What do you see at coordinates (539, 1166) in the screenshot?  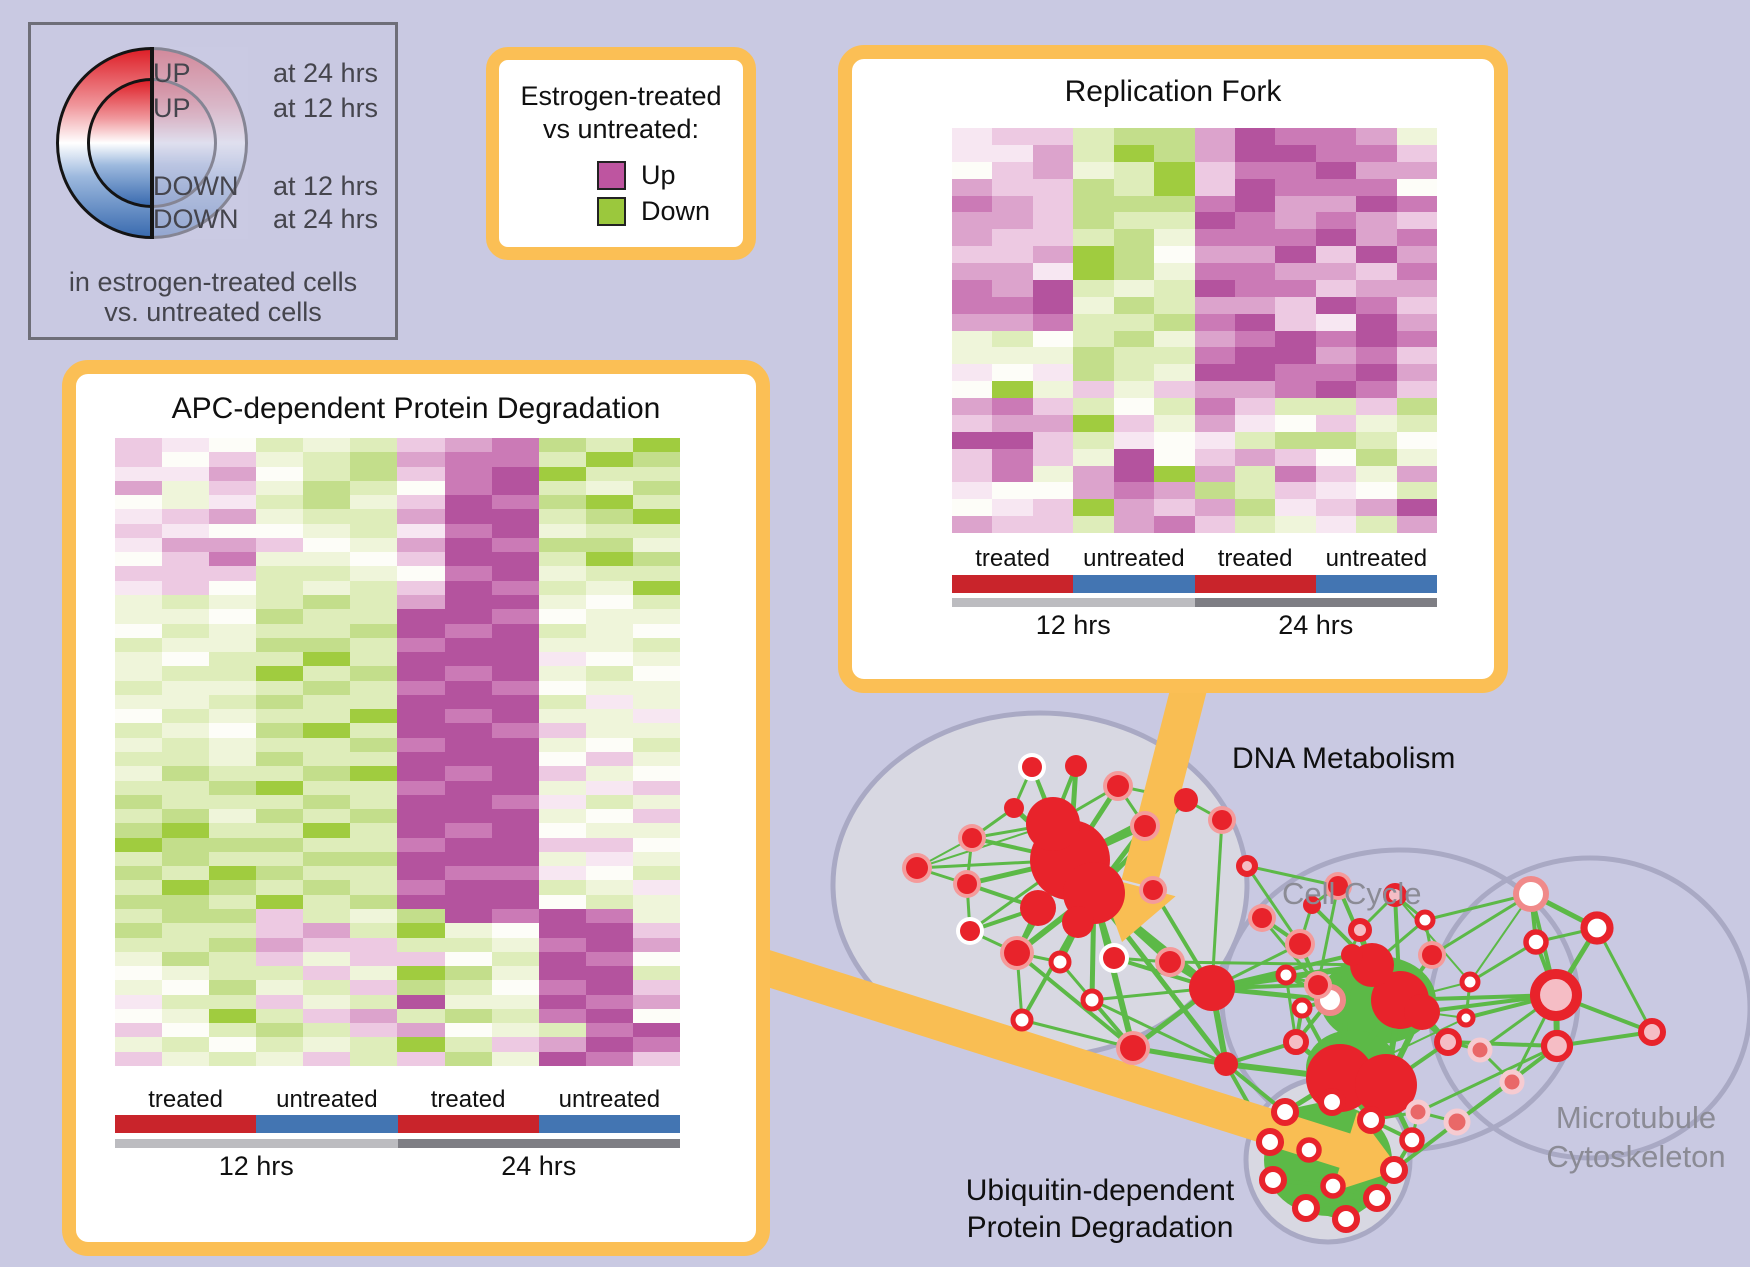 I see `time-label: 24 hrs` at bounding box center [539, 1166].